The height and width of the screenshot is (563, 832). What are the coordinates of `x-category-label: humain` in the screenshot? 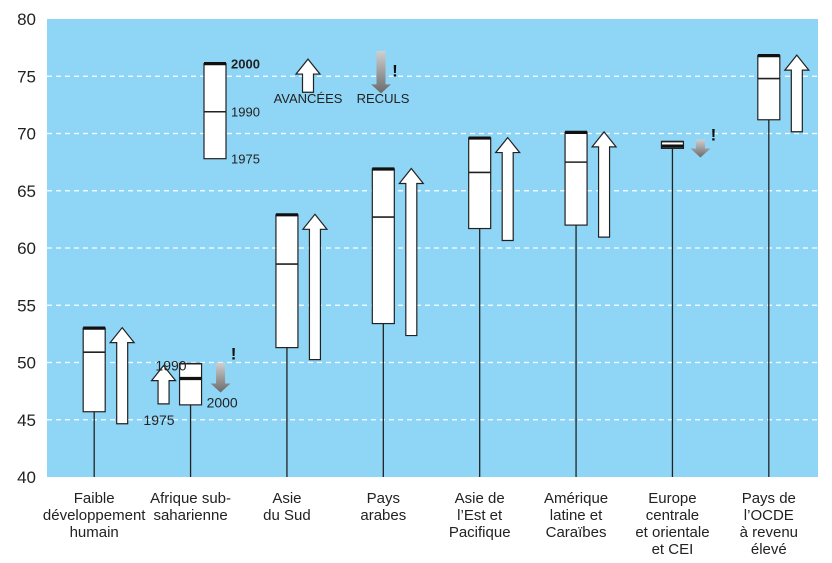 It's located at (94, 532).